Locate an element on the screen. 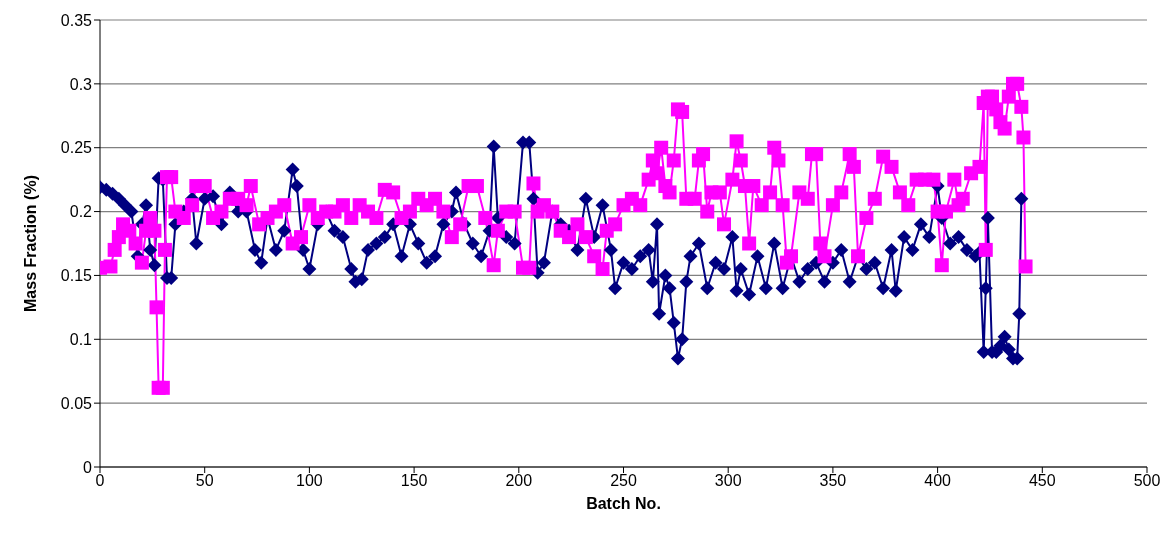 The height and width of the screenshot is (535, 1173). y-tick-label: 0.25 is located at coordinates (76, 148).